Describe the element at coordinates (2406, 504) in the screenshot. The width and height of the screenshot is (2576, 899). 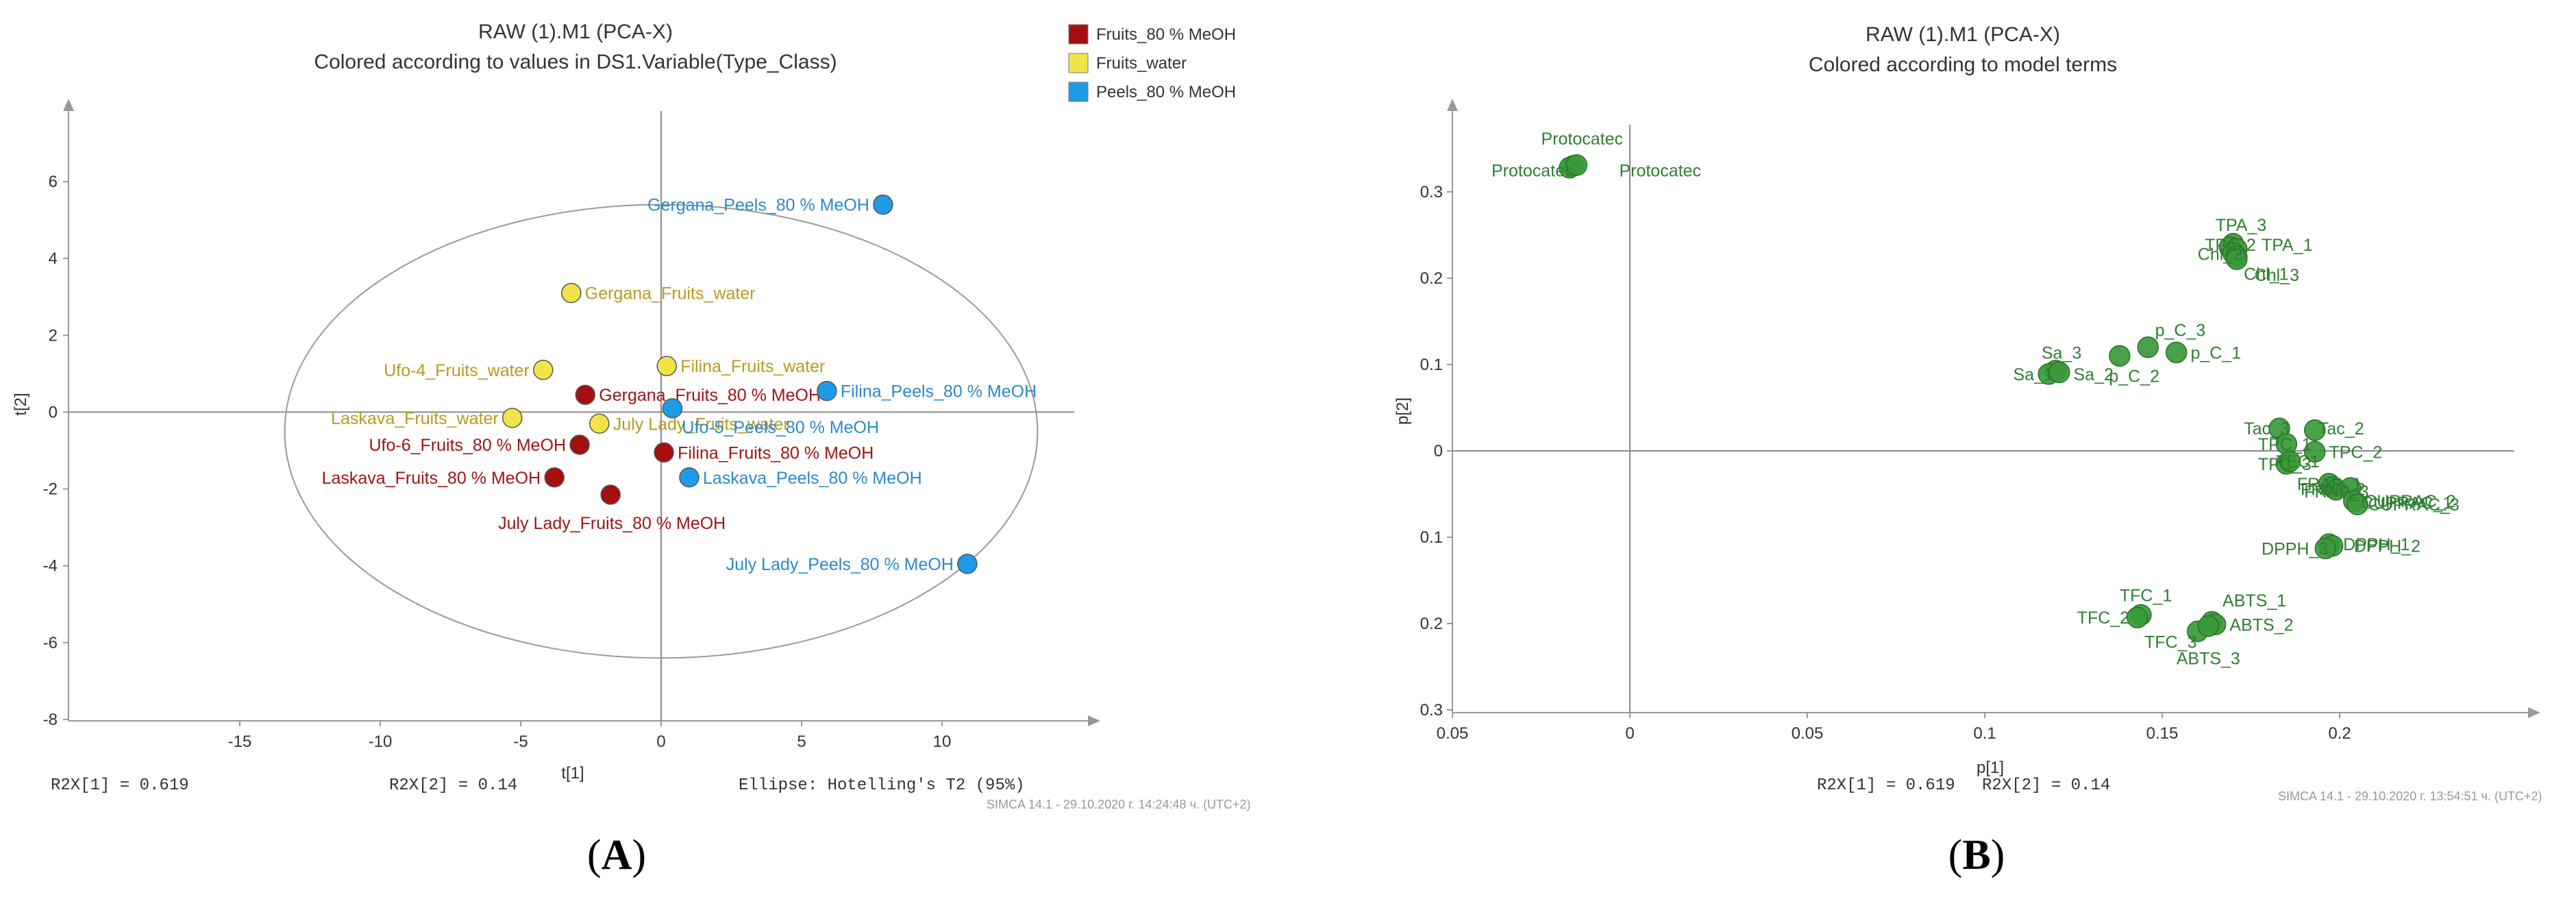
I see `panel-b-point-label: CUPRAC_1` at that location.